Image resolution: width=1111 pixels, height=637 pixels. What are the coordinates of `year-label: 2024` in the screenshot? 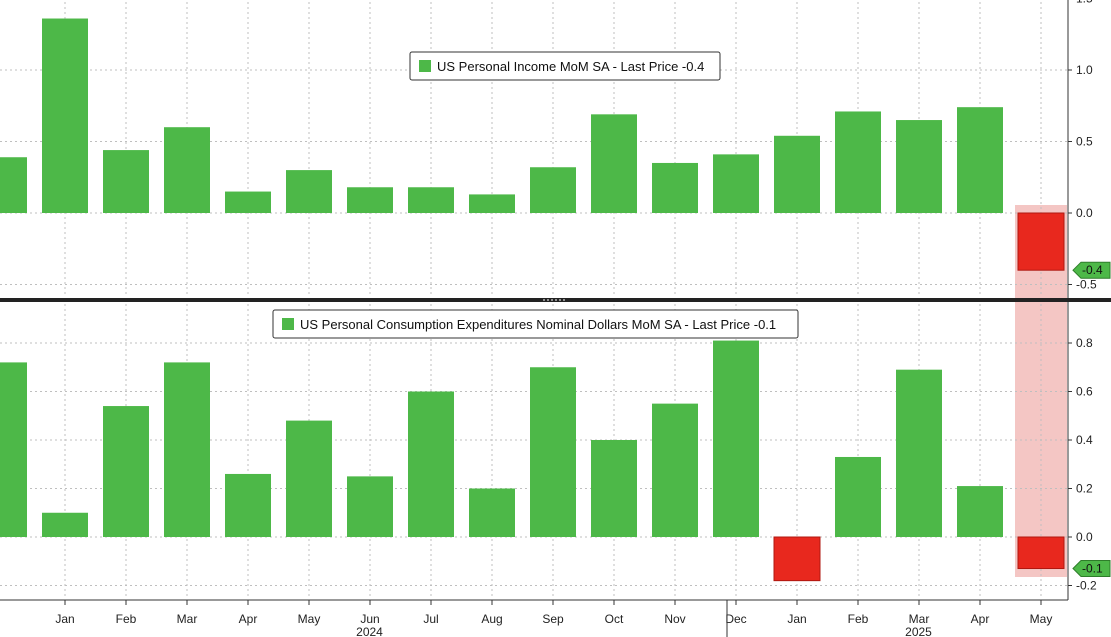 It's located at (369, 631).